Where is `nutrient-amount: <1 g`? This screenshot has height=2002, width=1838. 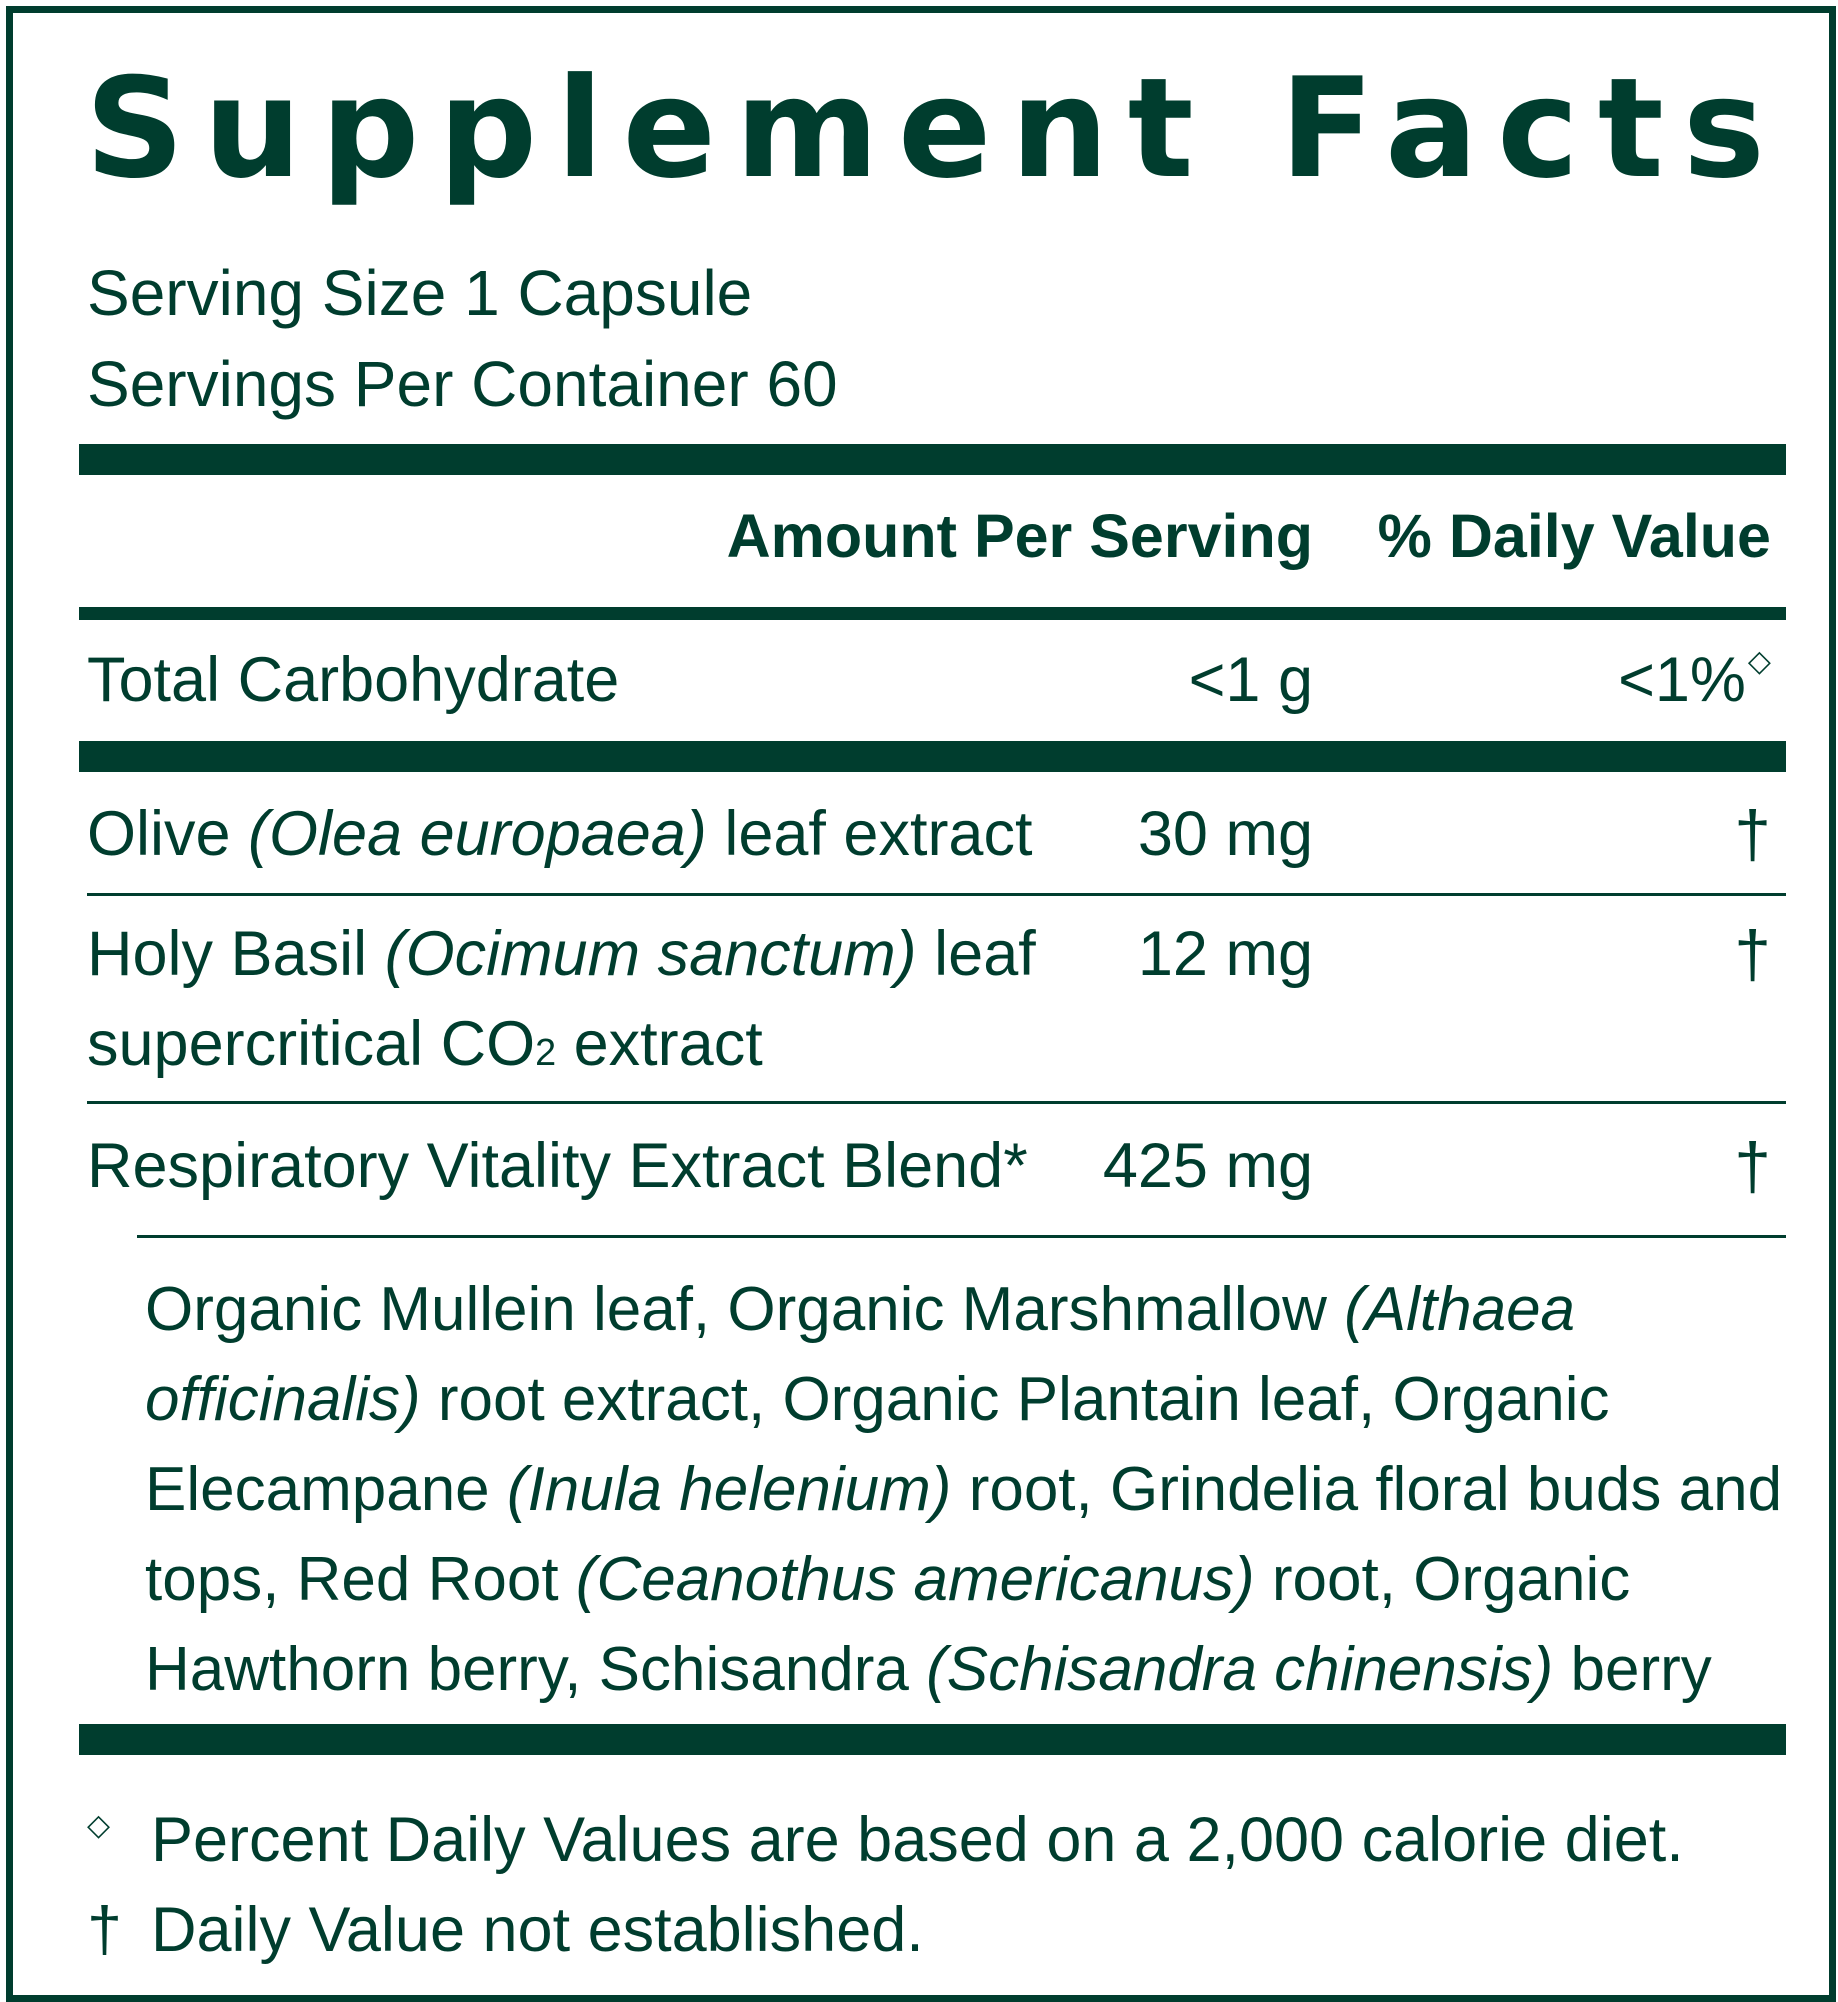 nutrient-amount: <1 g is located at coordinates (1250, 680).